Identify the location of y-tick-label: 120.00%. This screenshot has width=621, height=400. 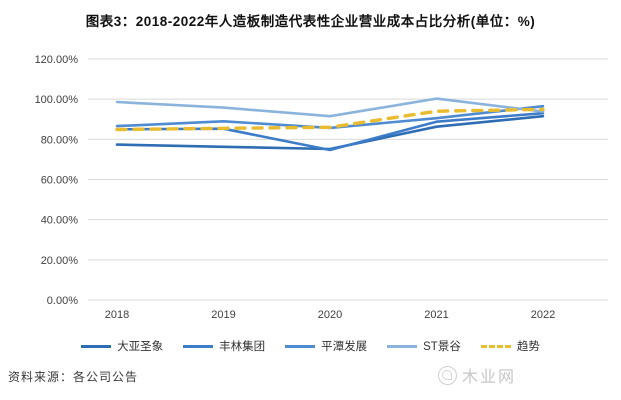
(57, 60).